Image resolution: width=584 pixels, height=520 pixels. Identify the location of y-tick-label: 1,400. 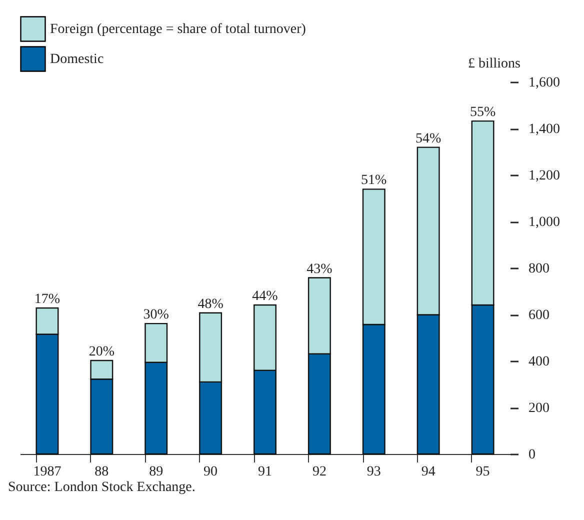
(544, 129).